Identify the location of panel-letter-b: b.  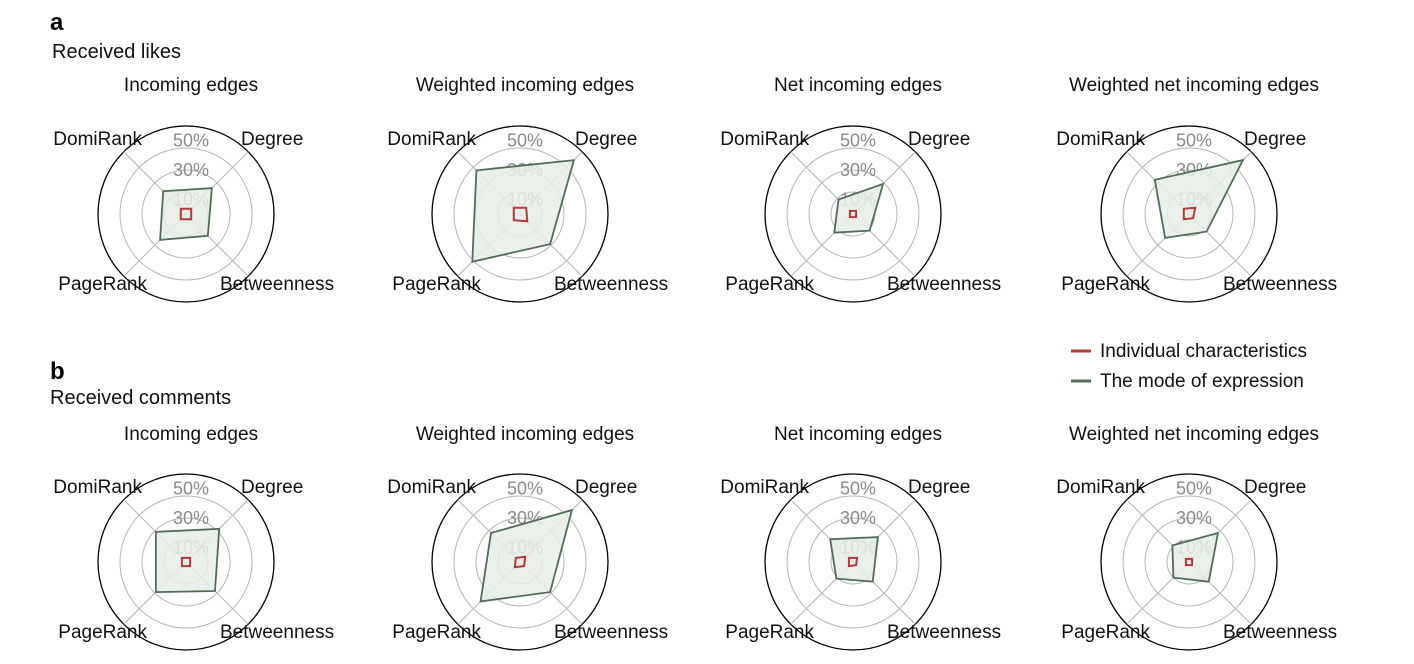
(57, 371).